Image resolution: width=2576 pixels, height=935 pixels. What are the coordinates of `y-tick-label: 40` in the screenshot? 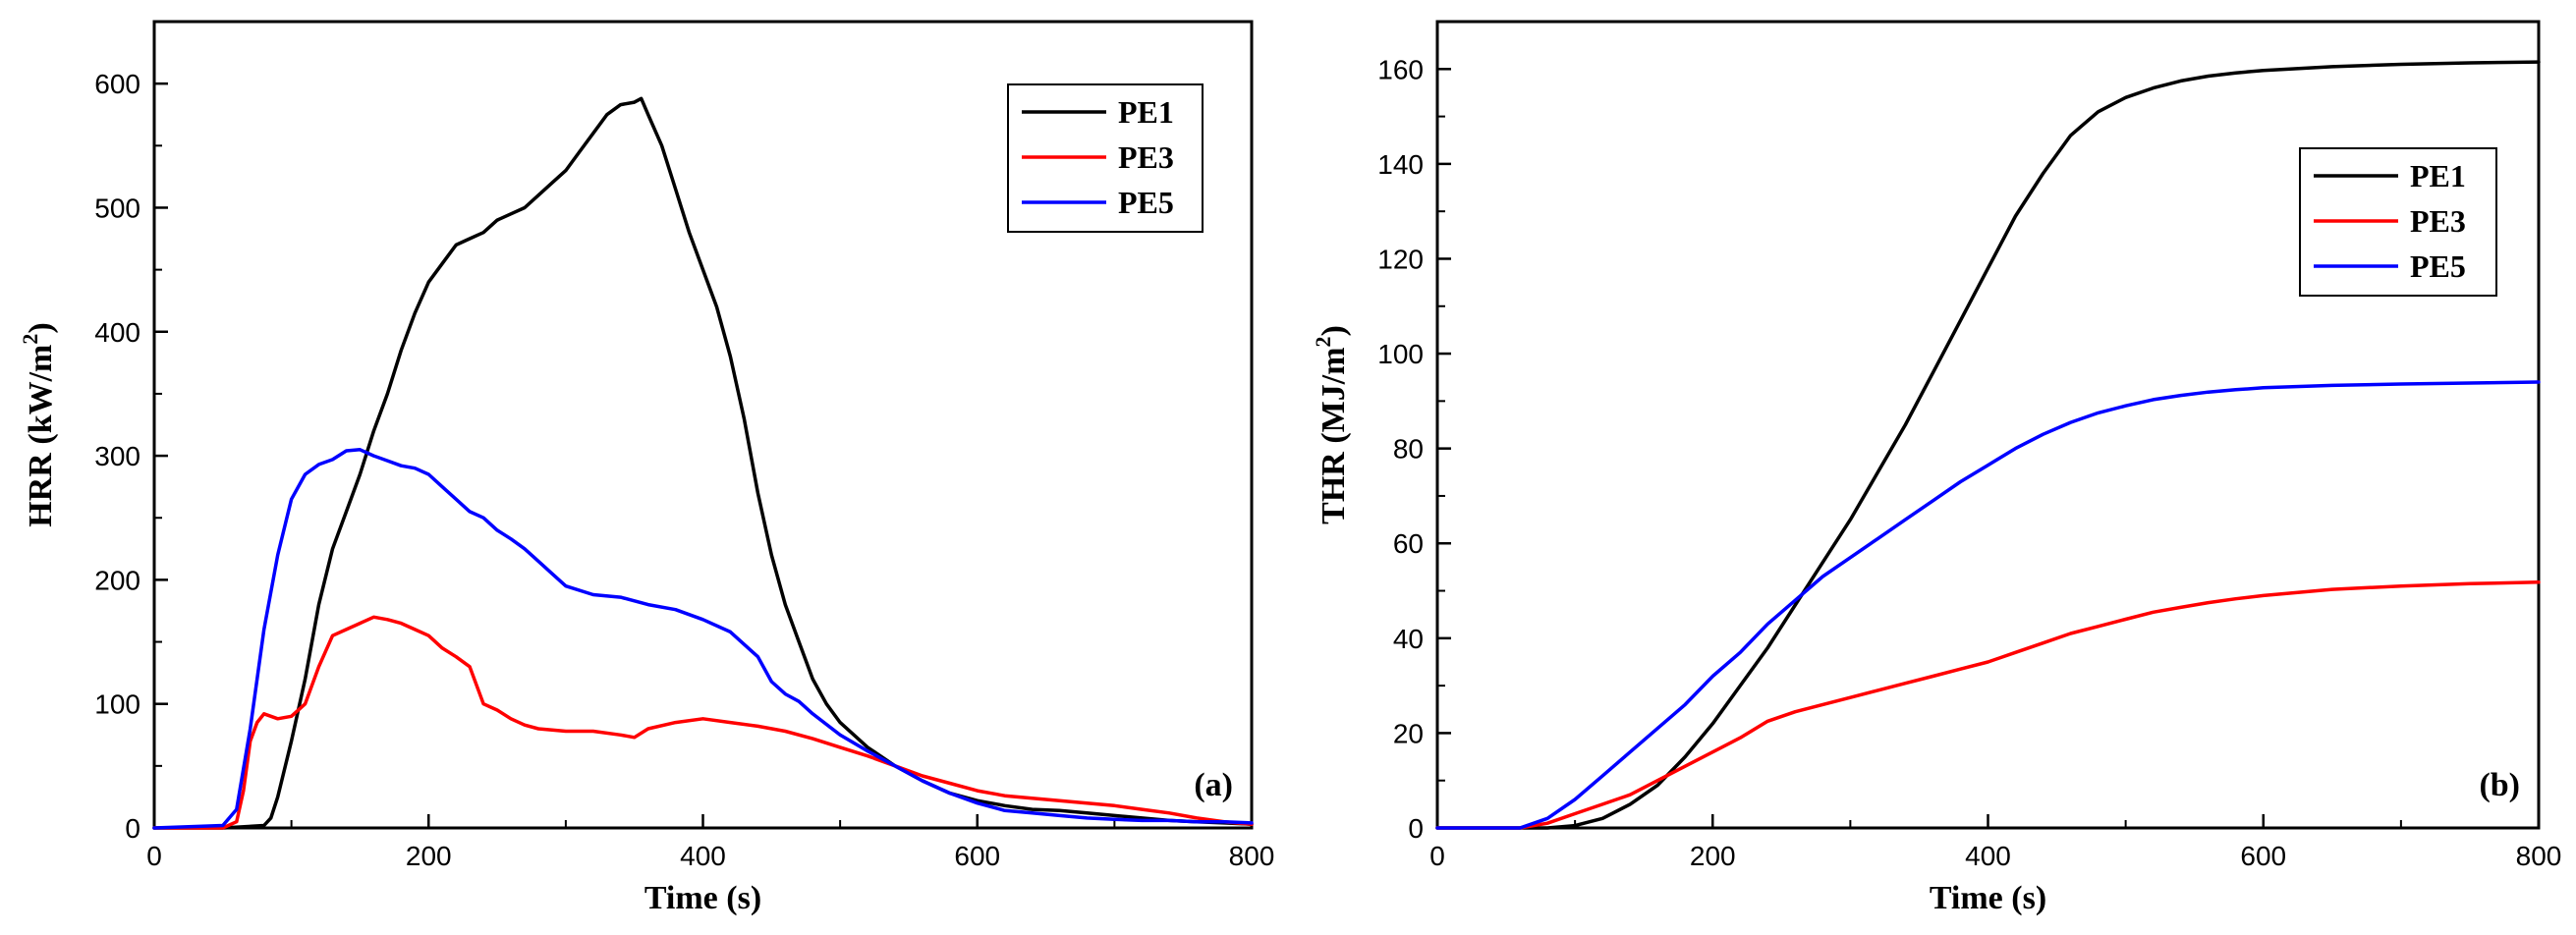 It's located at (1408, 639).